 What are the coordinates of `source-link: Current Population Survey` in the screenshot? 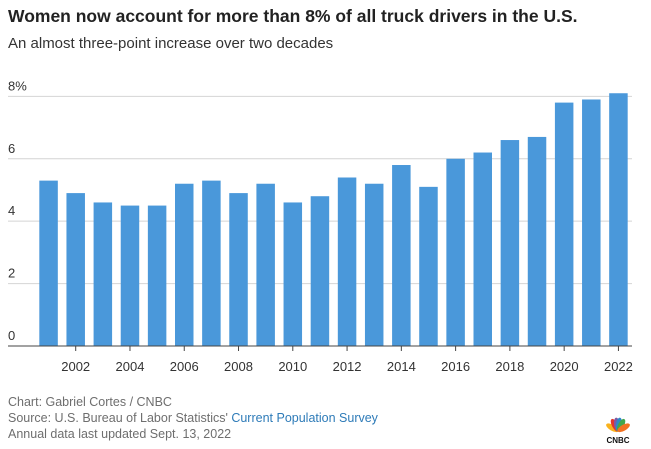 It's located at (304, 418).